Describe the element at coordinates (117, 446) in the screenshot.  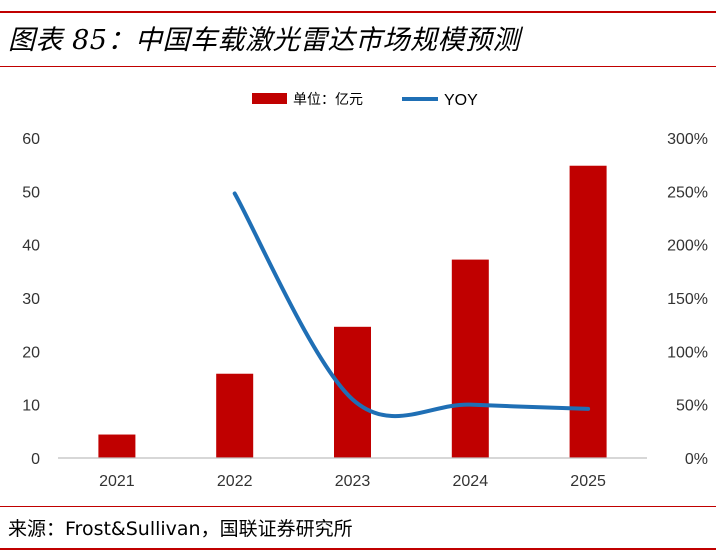
I see `bar-2021` at that location.